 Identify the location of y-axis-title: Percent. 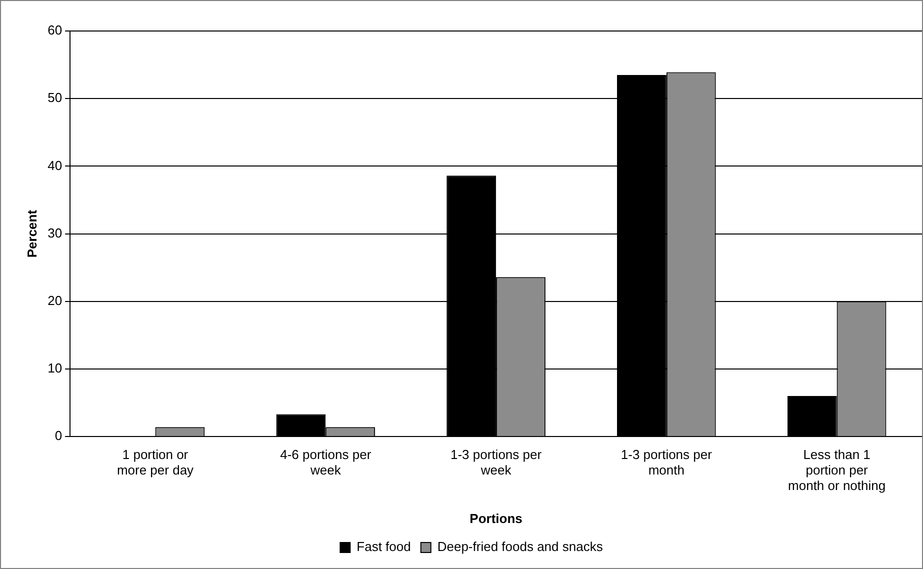
(32, 233).